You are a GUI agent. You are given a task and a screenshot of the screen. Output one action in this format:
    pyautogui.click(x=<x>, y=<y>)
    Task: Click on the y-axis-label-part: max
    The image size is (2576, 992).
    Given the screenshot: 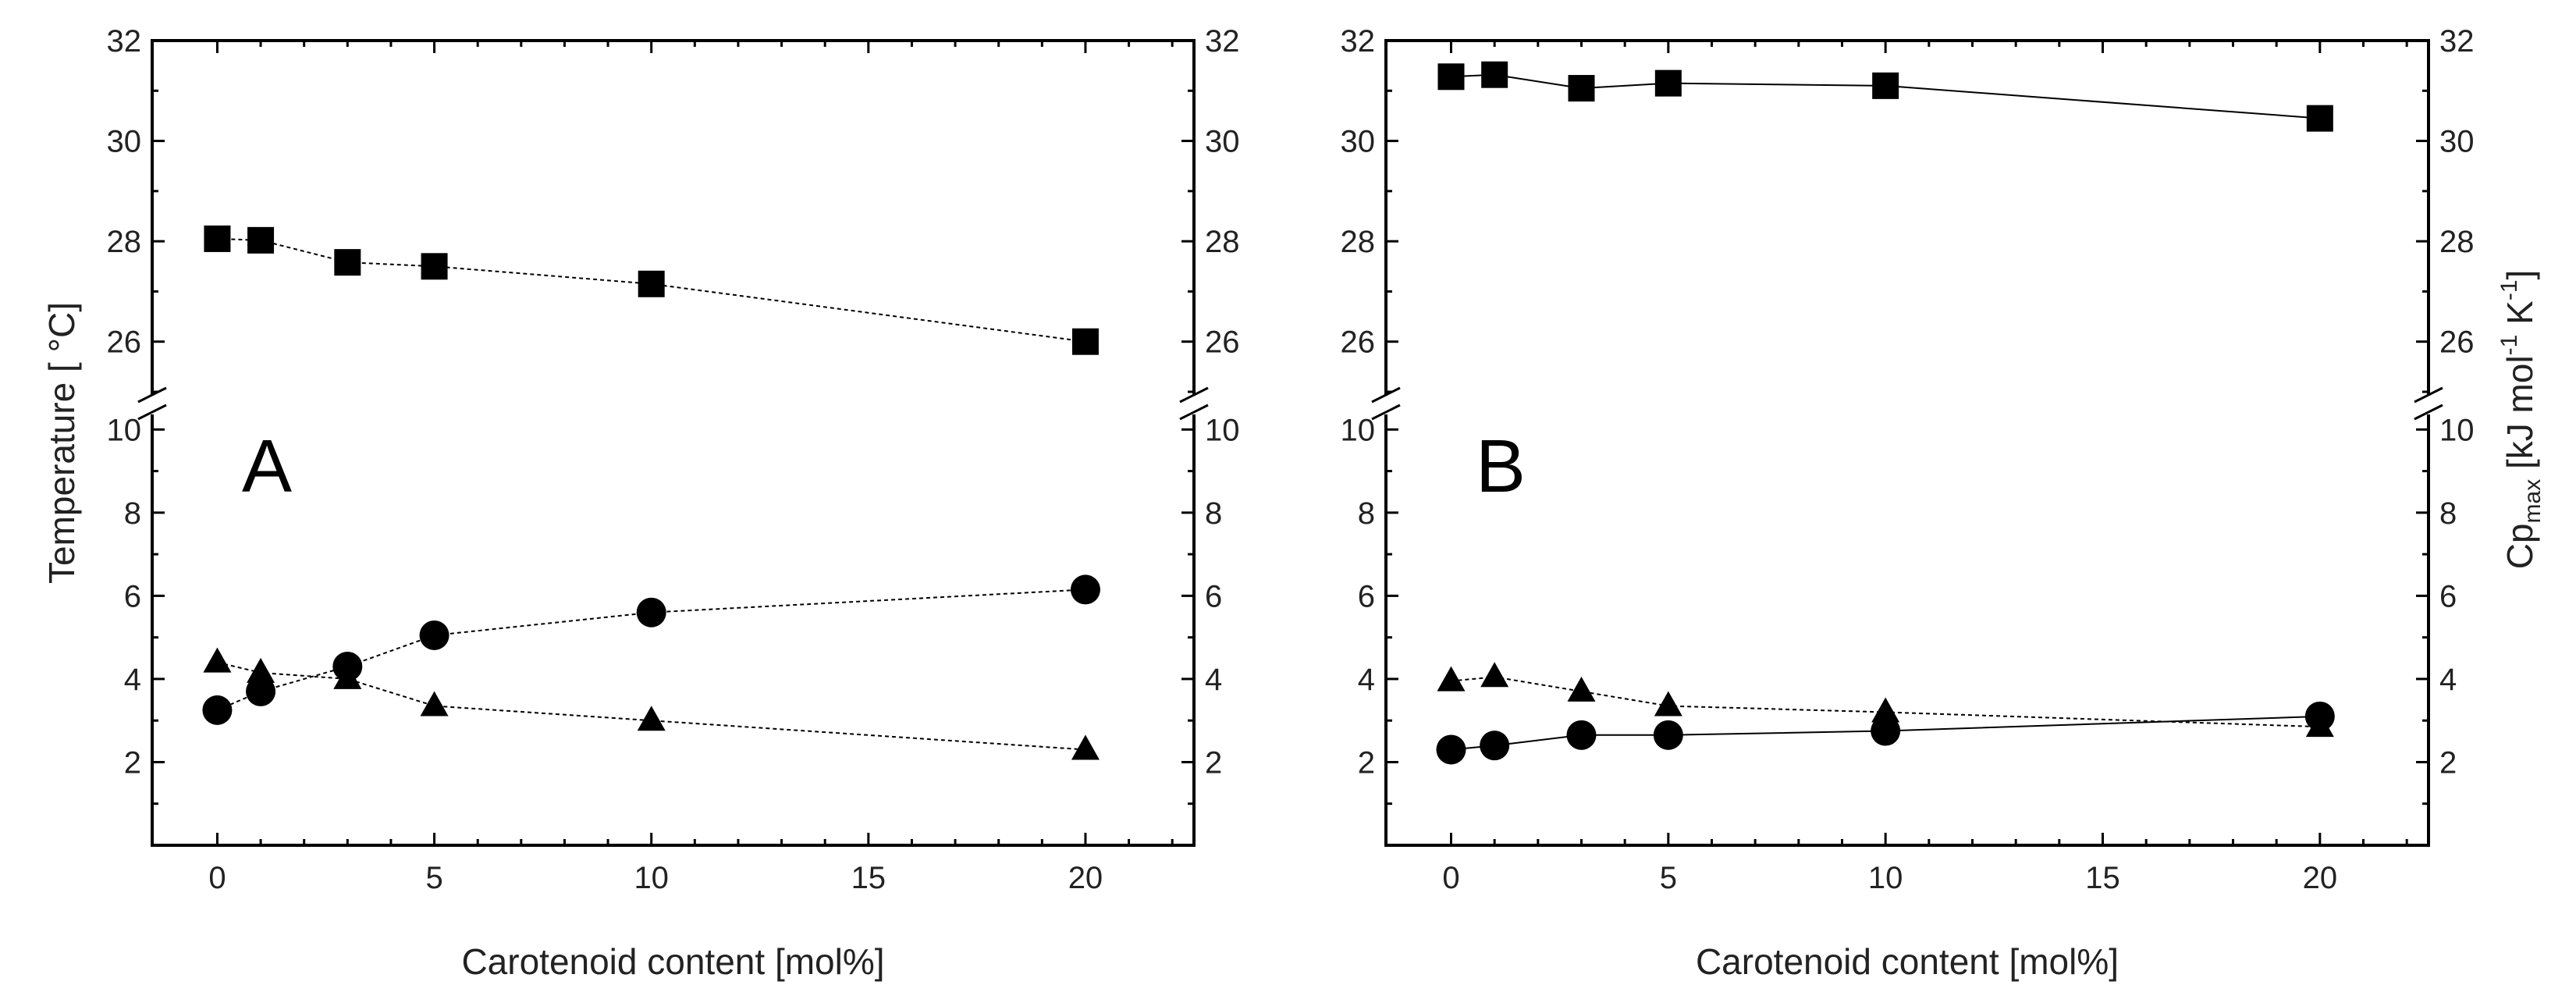 What is the action you would take?
    pyautogui.click(x=2533, y=501)
    